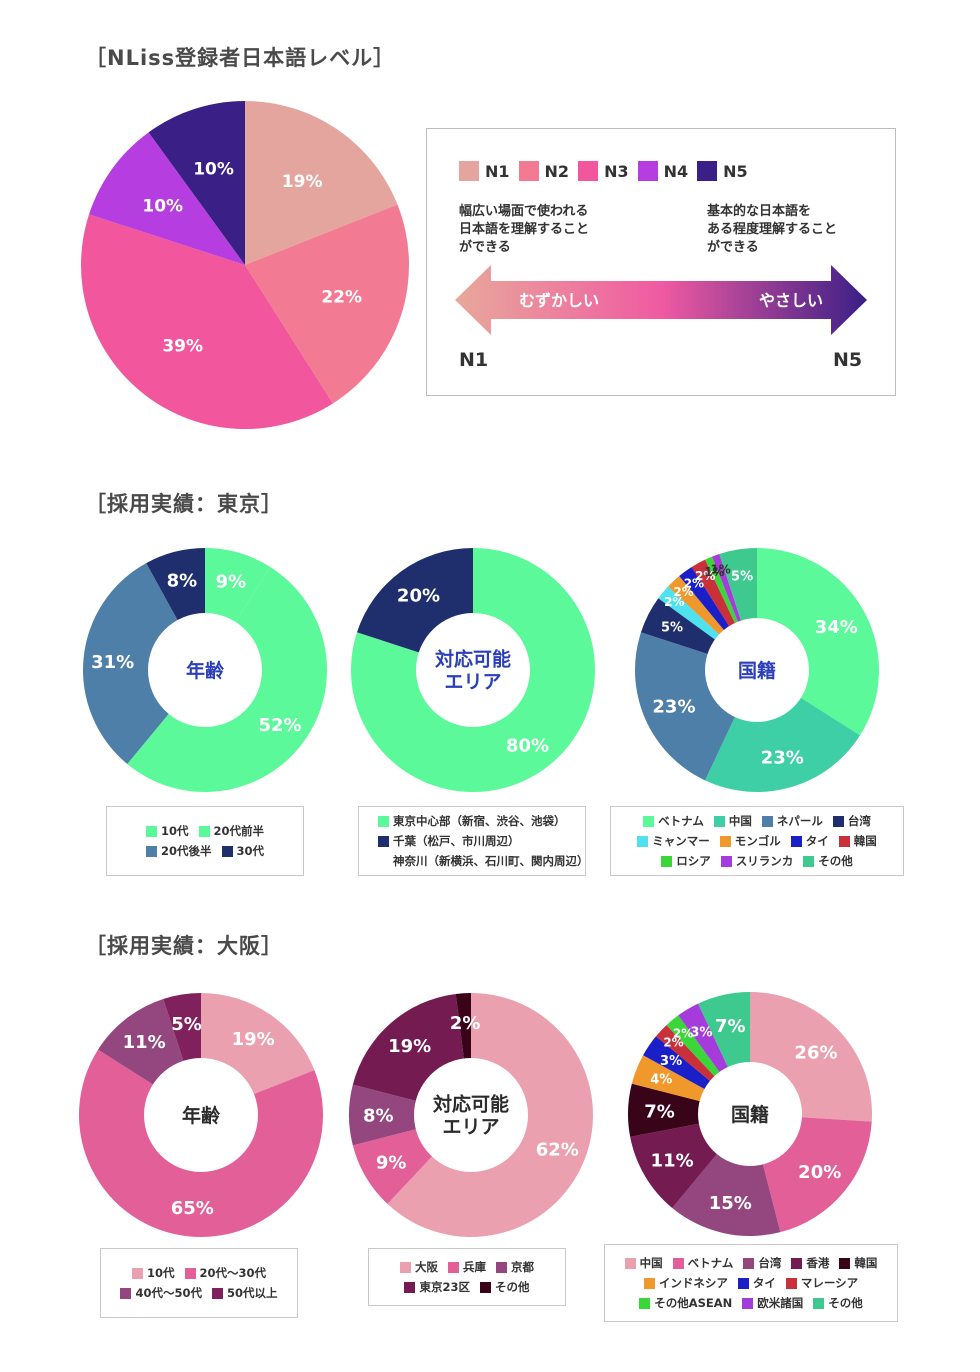 The height and width of the screenshot is (1372, 980). Describe the element at coordinates (484, 171) in the screenshot. I see `level-legend-item: N1` at that location.